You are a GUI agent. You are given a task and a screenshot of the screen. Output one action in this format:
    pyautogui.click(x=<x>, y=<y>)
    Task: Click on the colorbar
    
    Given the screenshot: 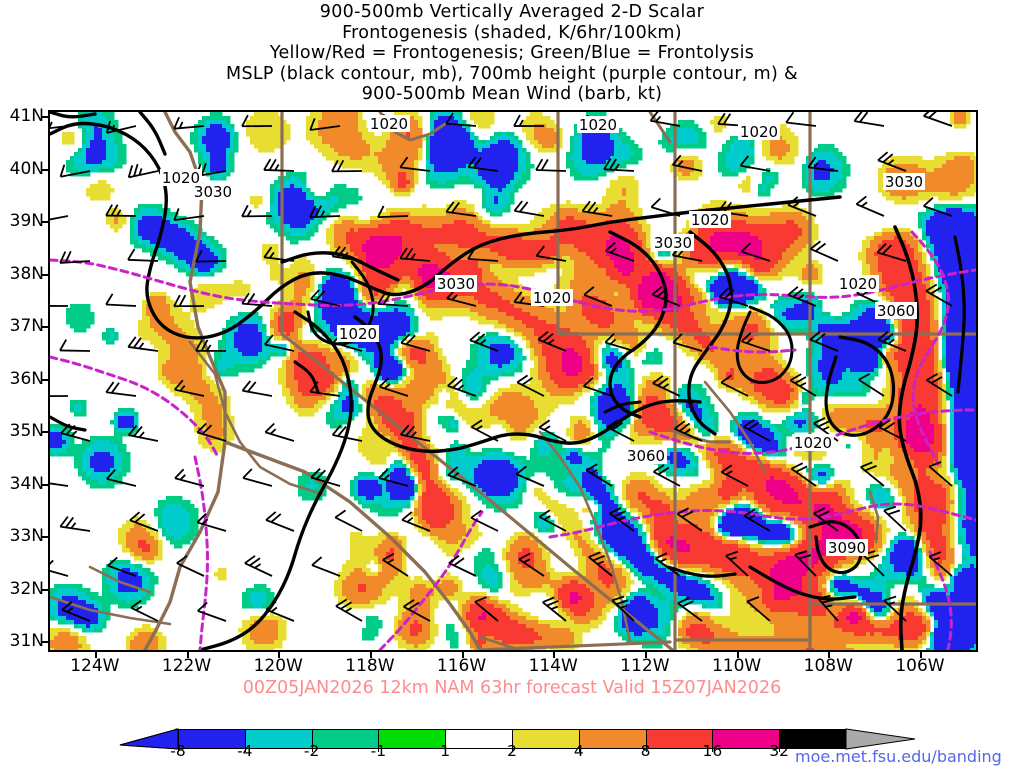 What is the action you would take?
    pyautogui.click(x=512, y=739)
    